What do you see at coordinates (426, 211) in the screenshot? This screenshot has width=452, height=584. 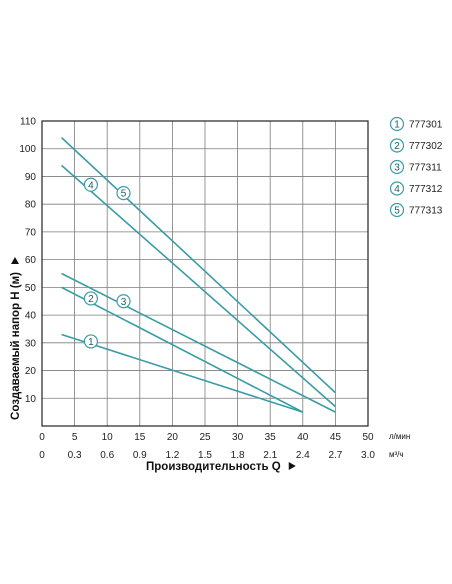 I see `legend-item-777313: 777313` at bounding box center [426, 211].